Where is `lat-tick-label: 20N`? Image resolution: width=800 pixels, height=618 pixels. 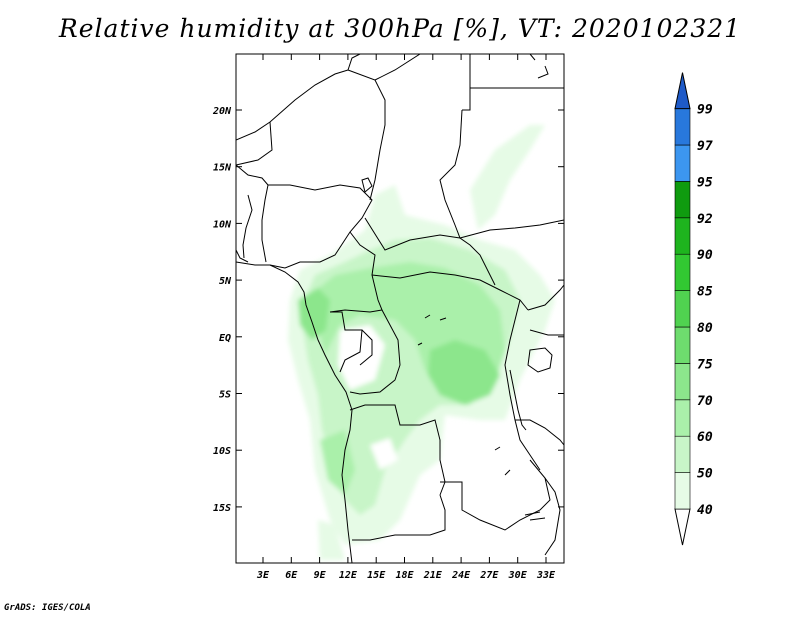 lat-tick-label: 20N is located at coordinates (222, 111).